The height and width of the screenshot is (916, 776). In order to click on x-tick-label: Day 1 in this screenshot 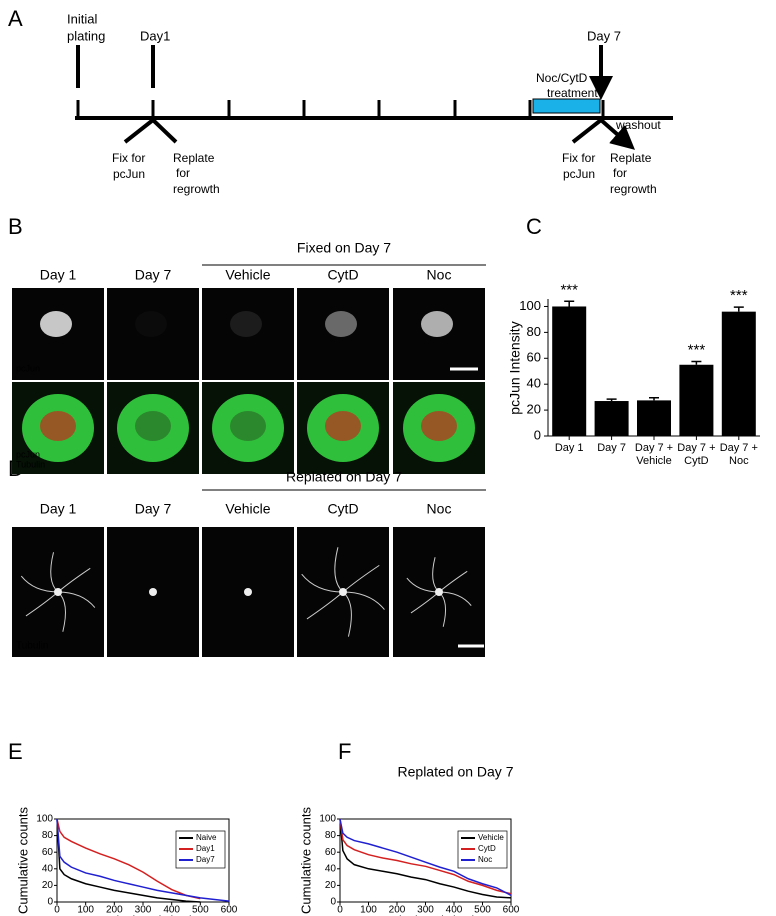, I will do `click(569, 448)`.